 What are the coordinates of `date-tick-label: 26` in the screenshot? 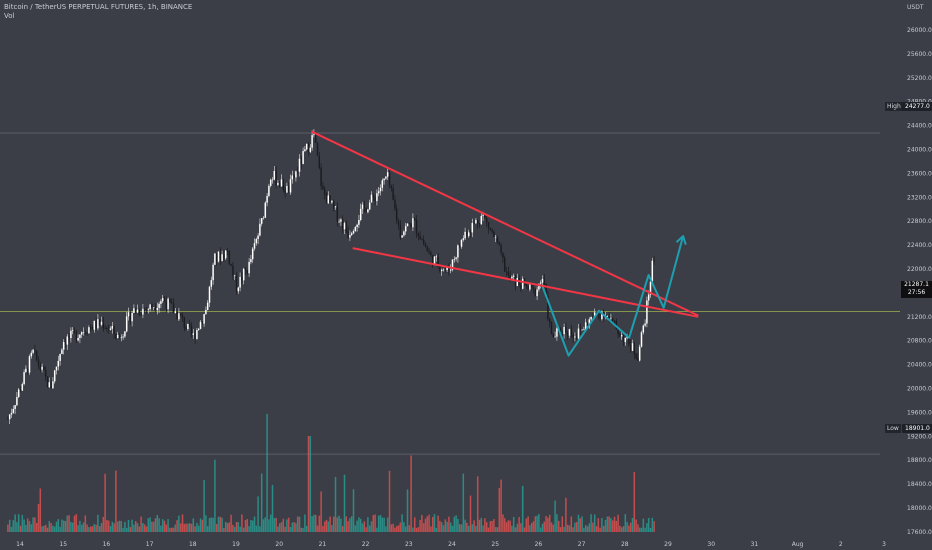 It's located at (539, 544).